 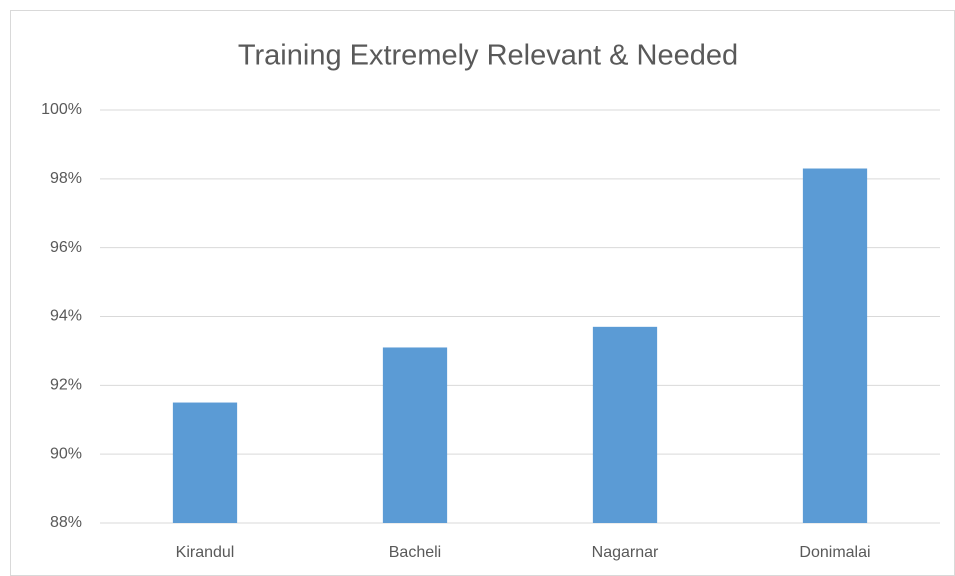 I want to click on y-tick-label: 96%, so click(x=66, y=247).